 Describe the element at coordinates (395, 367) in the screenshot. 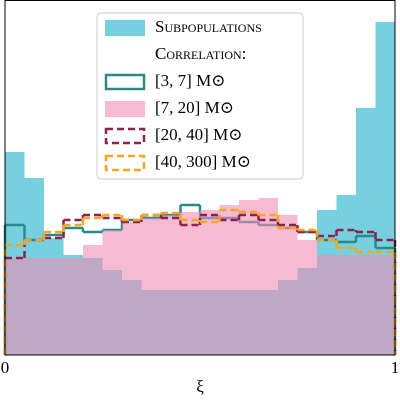

I see `x-tick-label: 1` at that location.